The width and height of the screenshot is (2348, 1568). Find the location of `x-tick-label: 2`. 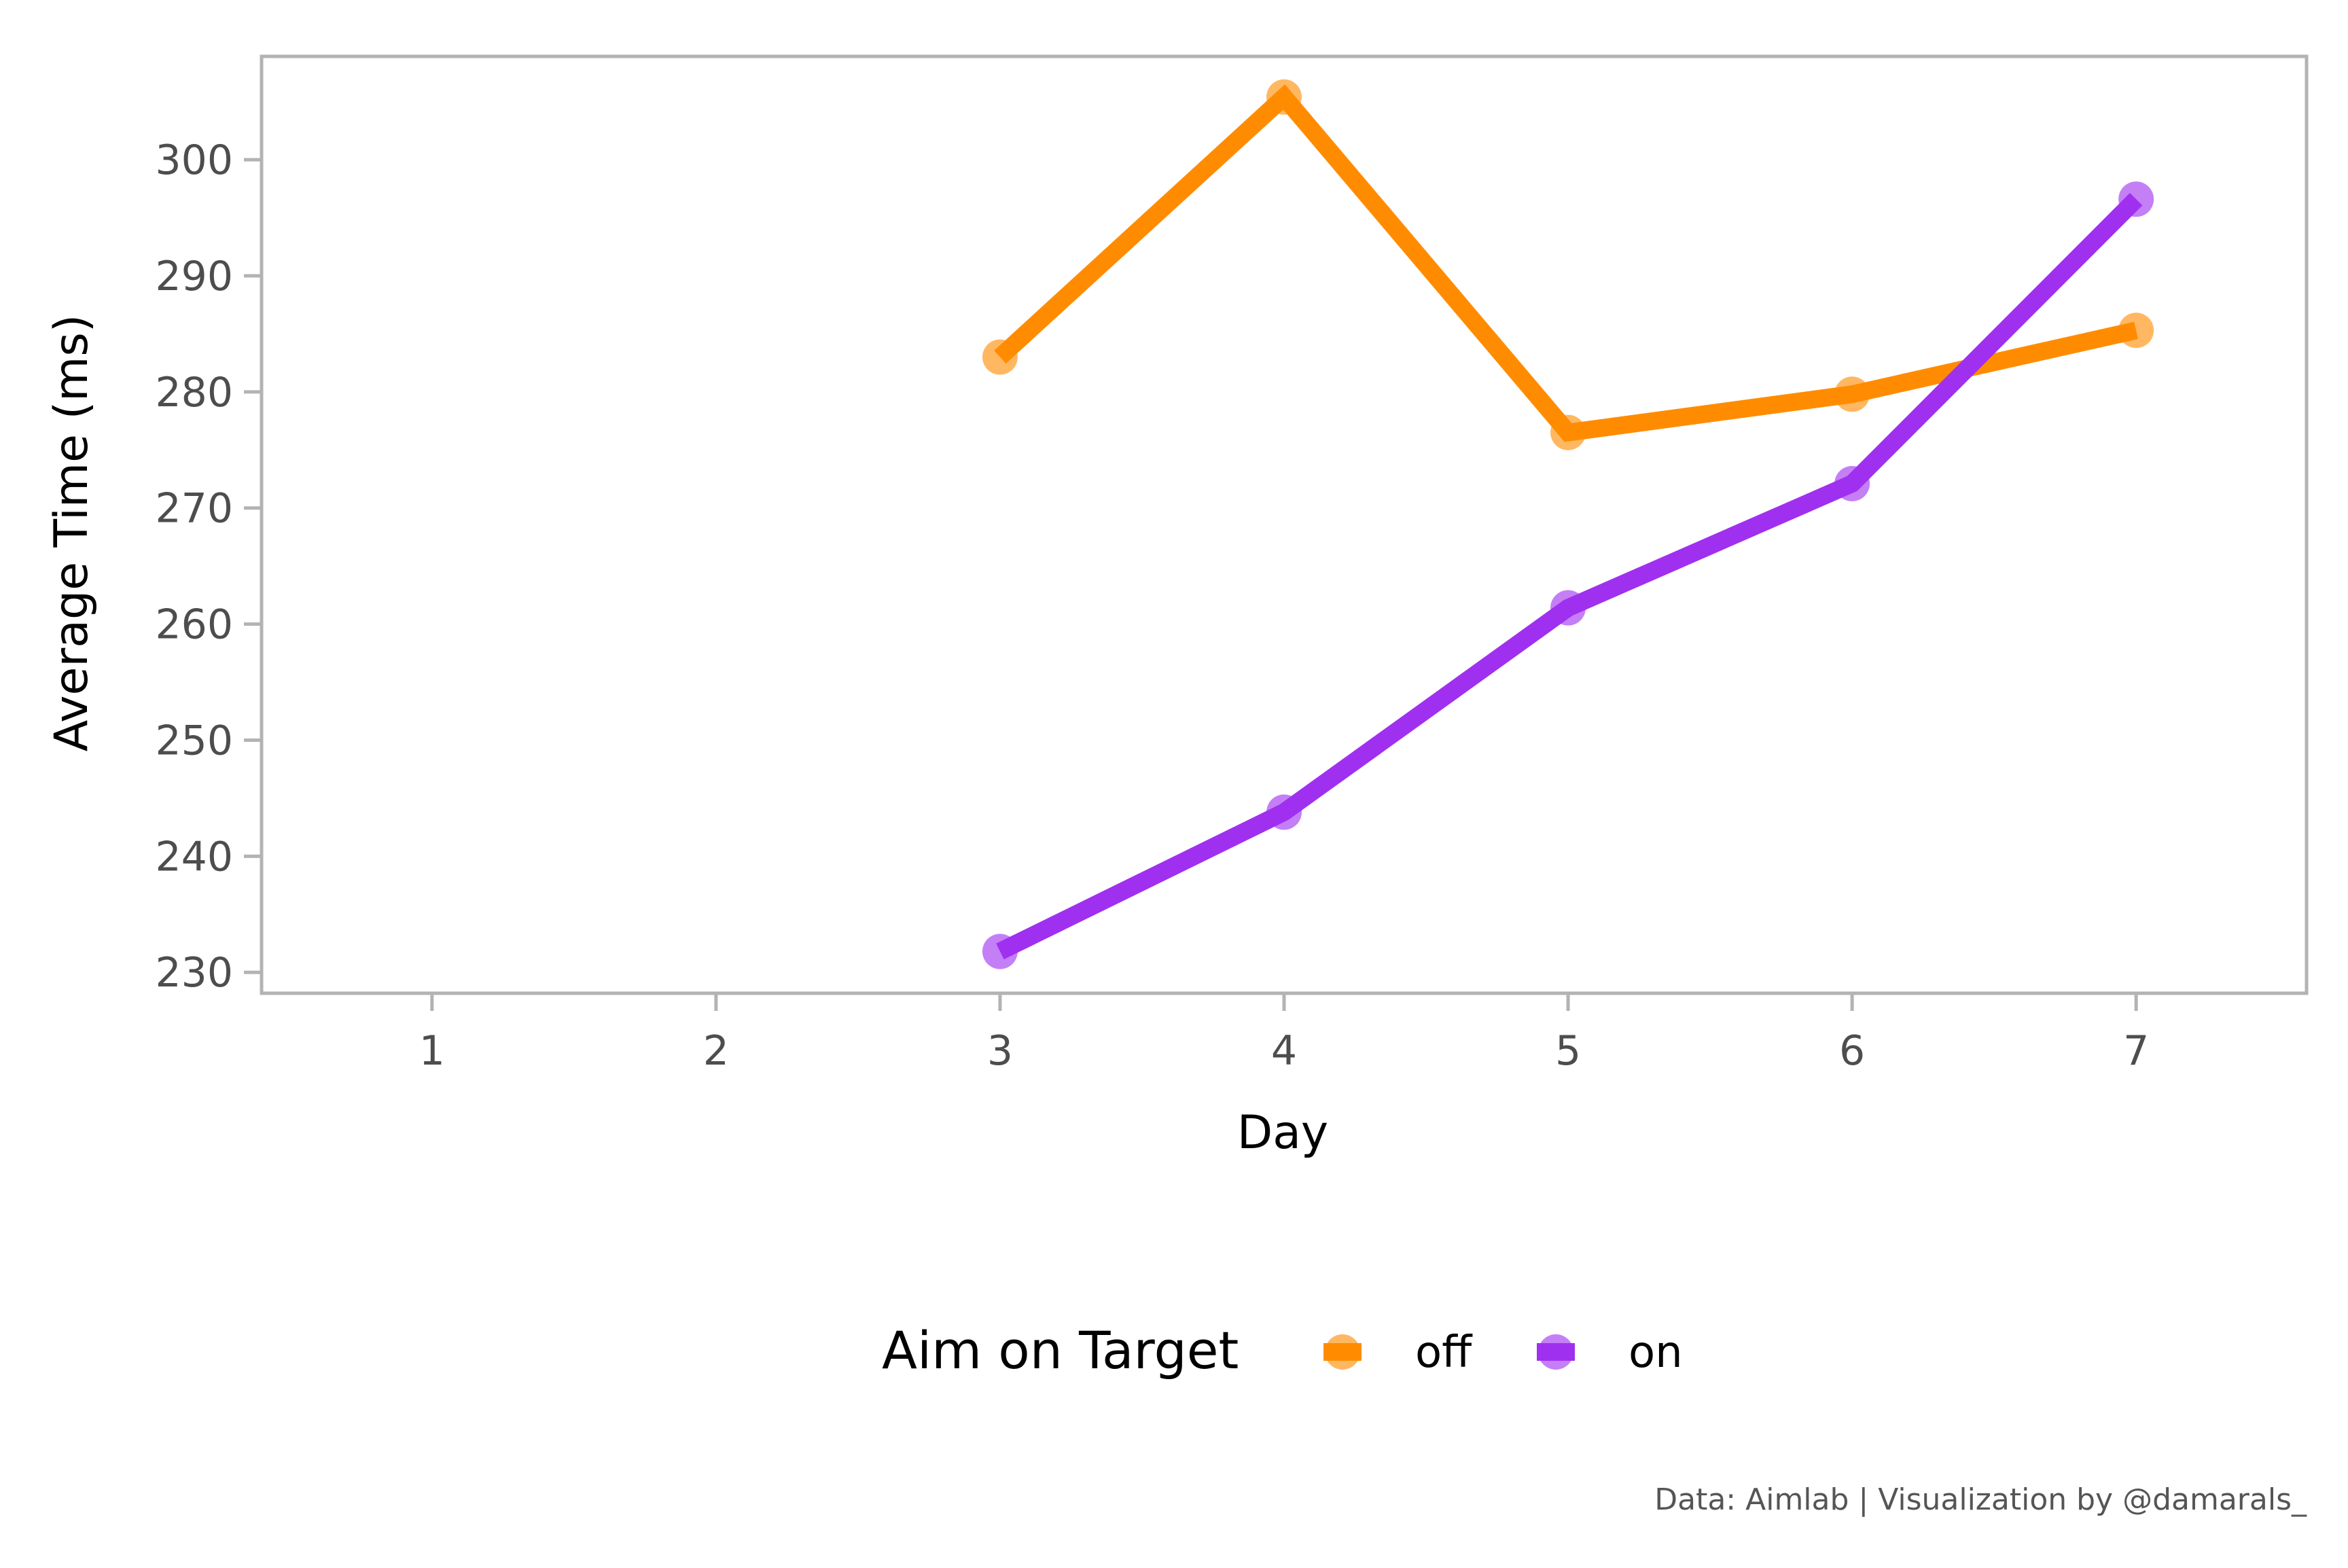

x-tick-label: 2 is located at coordinates (716, 1051).